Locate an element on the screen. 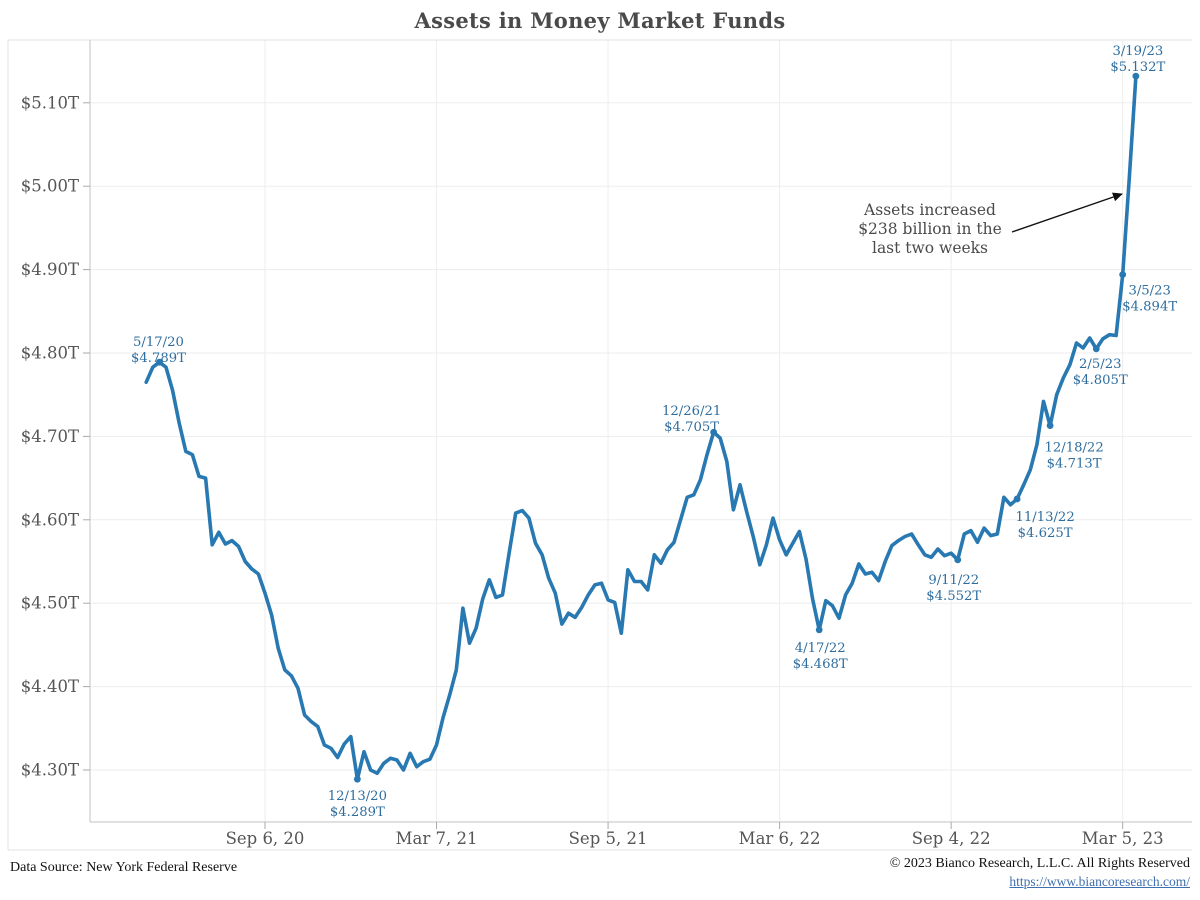  data-source-label: Data Source: New York Federal Reserve is located at coordinates (124, 867).